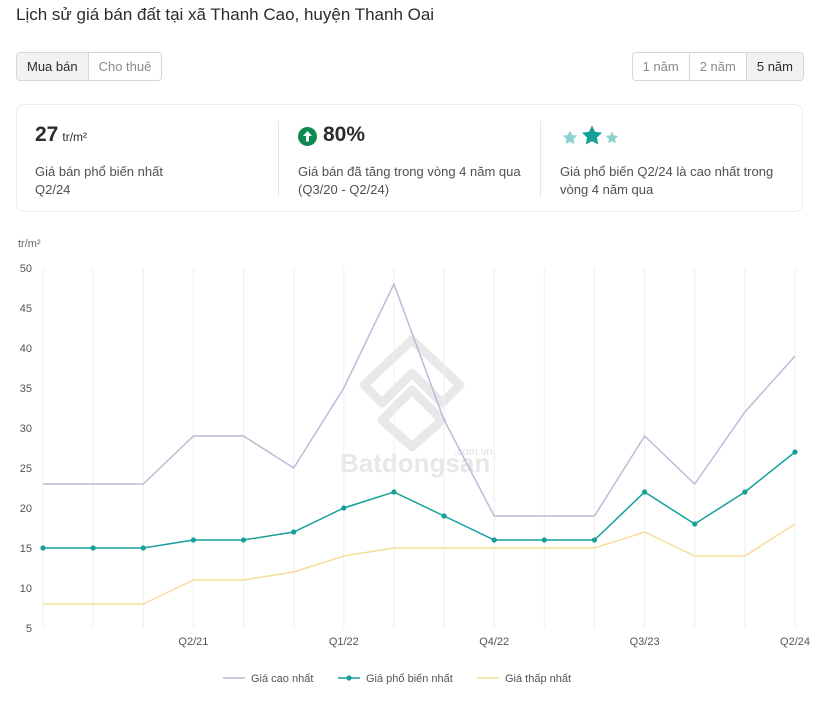  What do you see at coordinates (26, 509) in the screenshot?
I see `y-tick-label: 20` at bounding box center [26, 509].